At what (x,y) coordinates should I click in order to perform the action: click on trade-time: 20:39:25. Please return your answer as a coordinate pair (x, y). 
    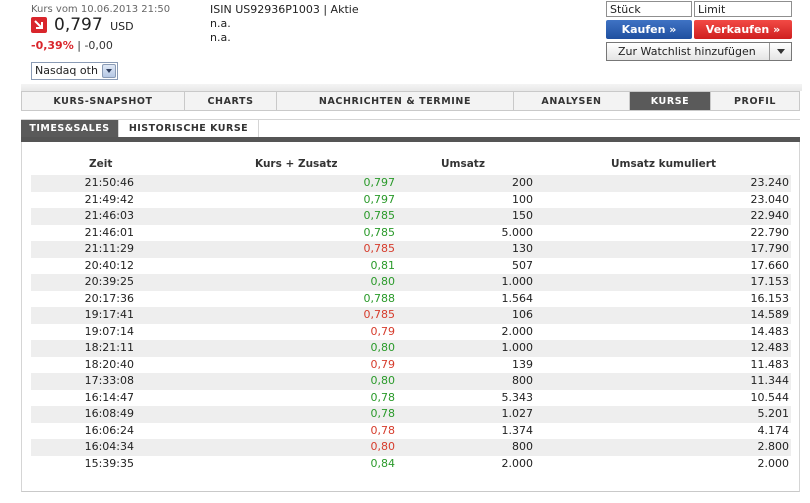
    Looking at the image, I should click on (109, 281).